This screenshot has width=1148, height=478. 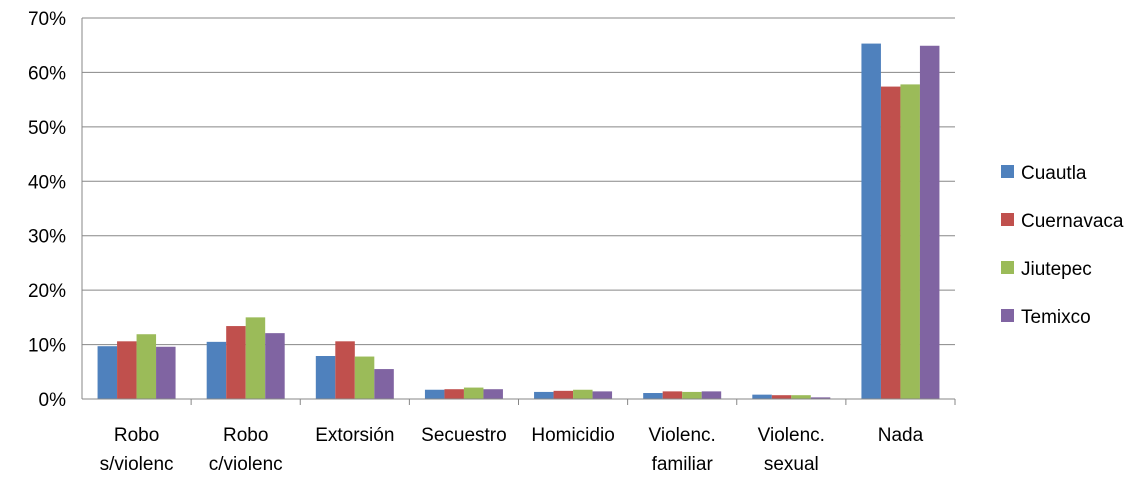 I want to click on x-category-label: s/violenc, so click(x=137, y=464).